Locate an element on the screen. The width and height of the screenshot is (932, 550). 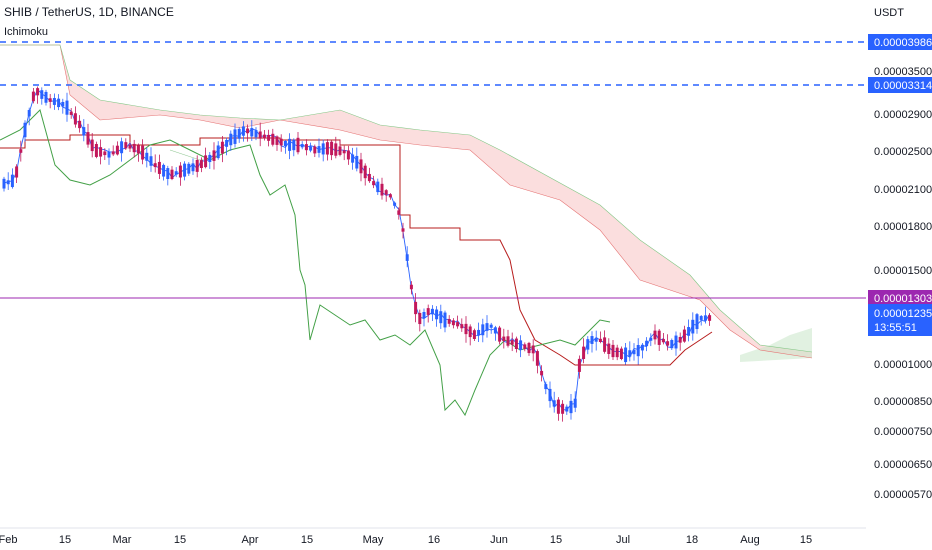
symbol-title: SHIB / TetherUS, 1D, BINANCE is located at coordinates (89, 12).